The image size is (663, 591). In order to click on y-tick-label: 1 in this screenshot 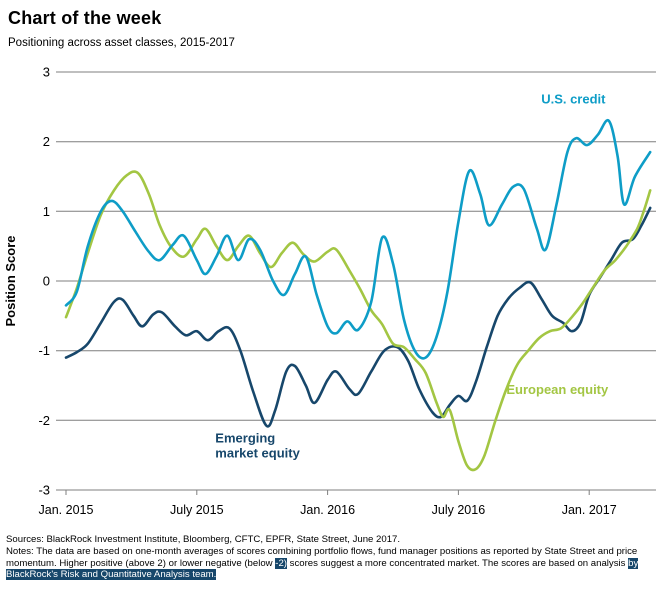, I will do `click(46, 211)`.